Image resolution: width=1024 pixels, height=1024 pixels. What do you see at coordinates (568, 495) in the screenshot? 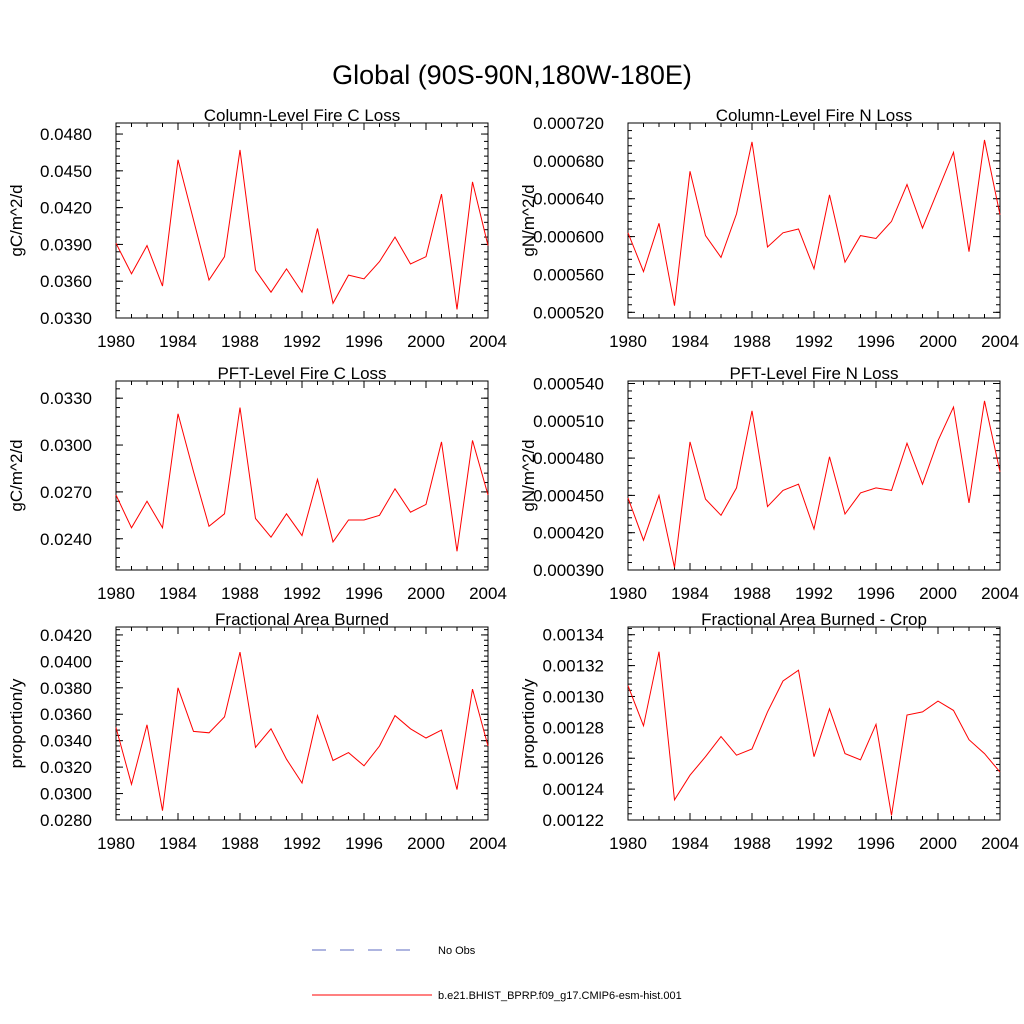
I see `y-tick-label: 0.000450` at bounding box center [568, 495].